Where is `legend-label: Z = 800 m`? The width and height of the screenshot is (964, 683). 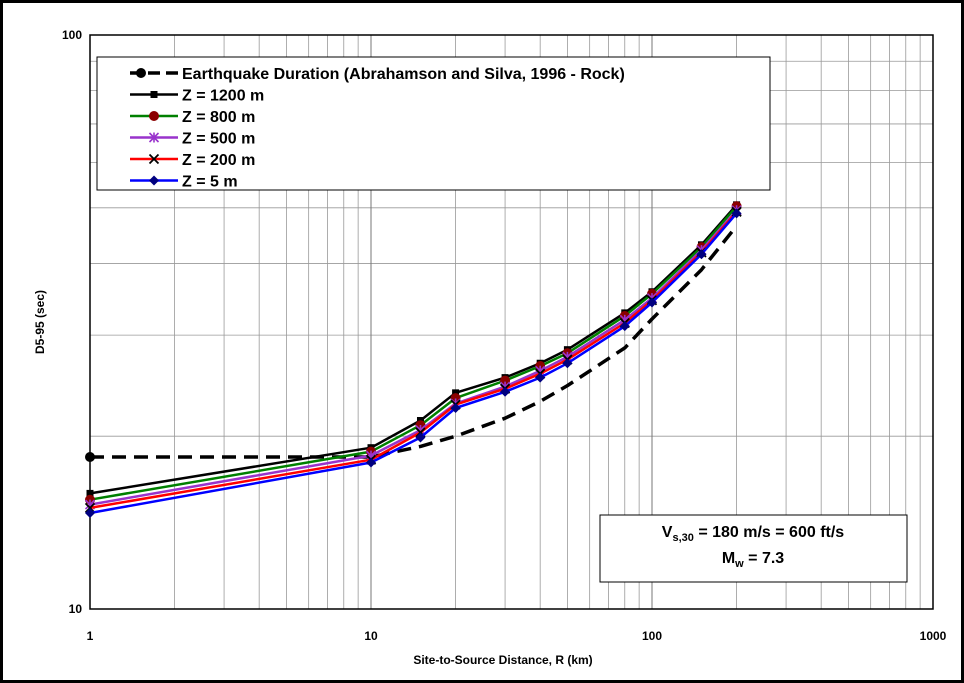 legend-label: Z = 800 m is located at coordinates (218, 117).